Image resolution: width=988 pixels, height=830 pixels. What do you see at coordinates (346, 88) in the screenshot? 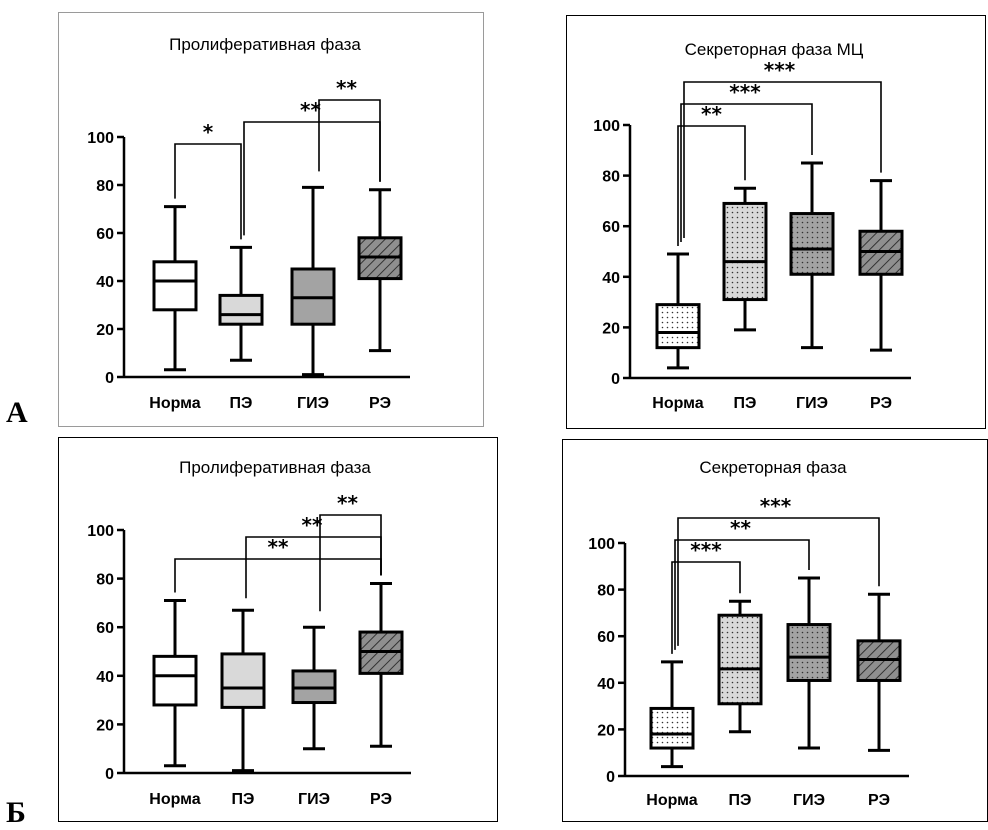
I see `chart1-significance-label-3: **` at bounding box center [346, 88].